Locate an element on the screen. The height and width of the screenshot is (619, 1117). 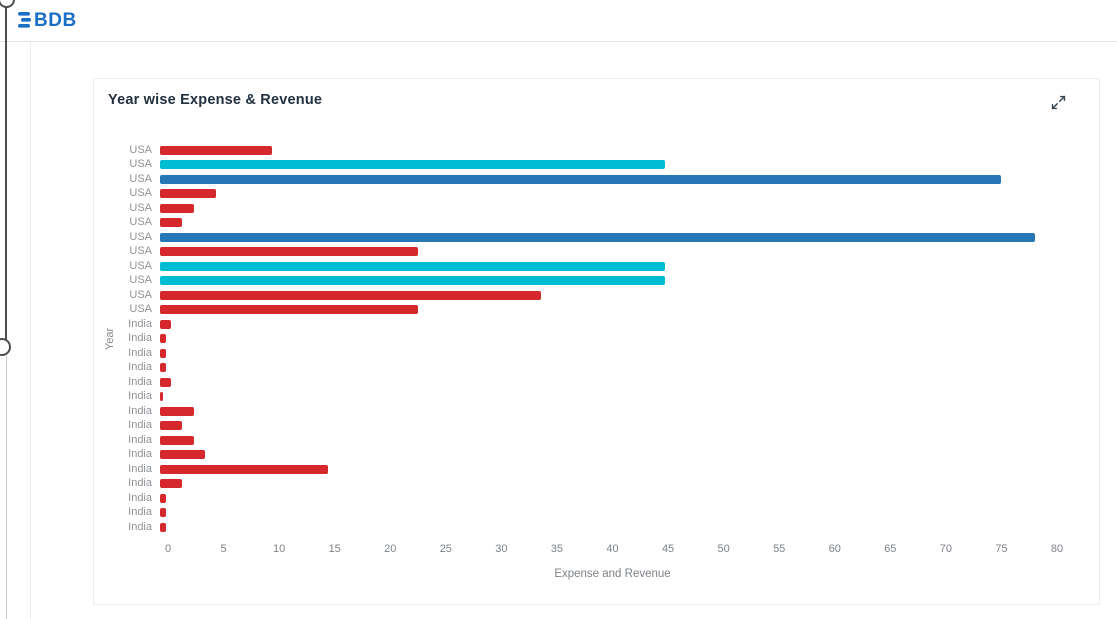
x-tick-label: 20 is located at coordinates (390, 548).